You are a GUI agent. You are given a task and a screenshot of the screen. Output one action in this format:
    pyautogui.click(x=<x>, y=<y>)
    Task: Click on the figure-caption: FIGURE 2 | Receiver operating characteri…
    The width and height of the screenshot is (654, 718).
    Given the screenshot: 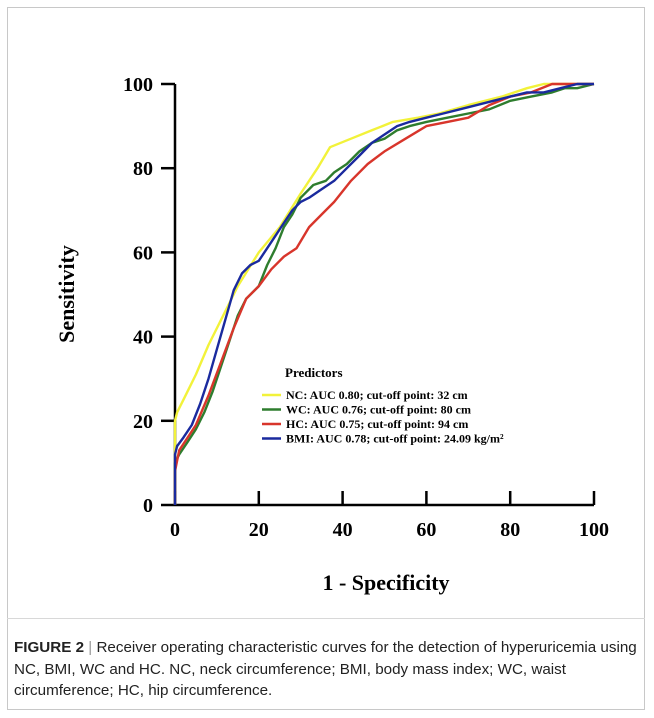 What is the action you would take?
    pyautogui.click(x=326, y=669)
    